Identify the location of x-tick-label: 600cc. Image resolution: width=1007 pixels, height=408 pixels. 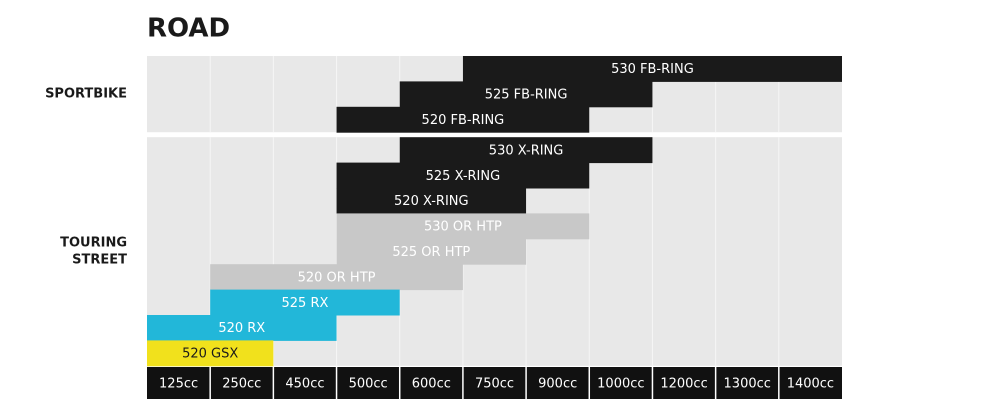
(431, 384).